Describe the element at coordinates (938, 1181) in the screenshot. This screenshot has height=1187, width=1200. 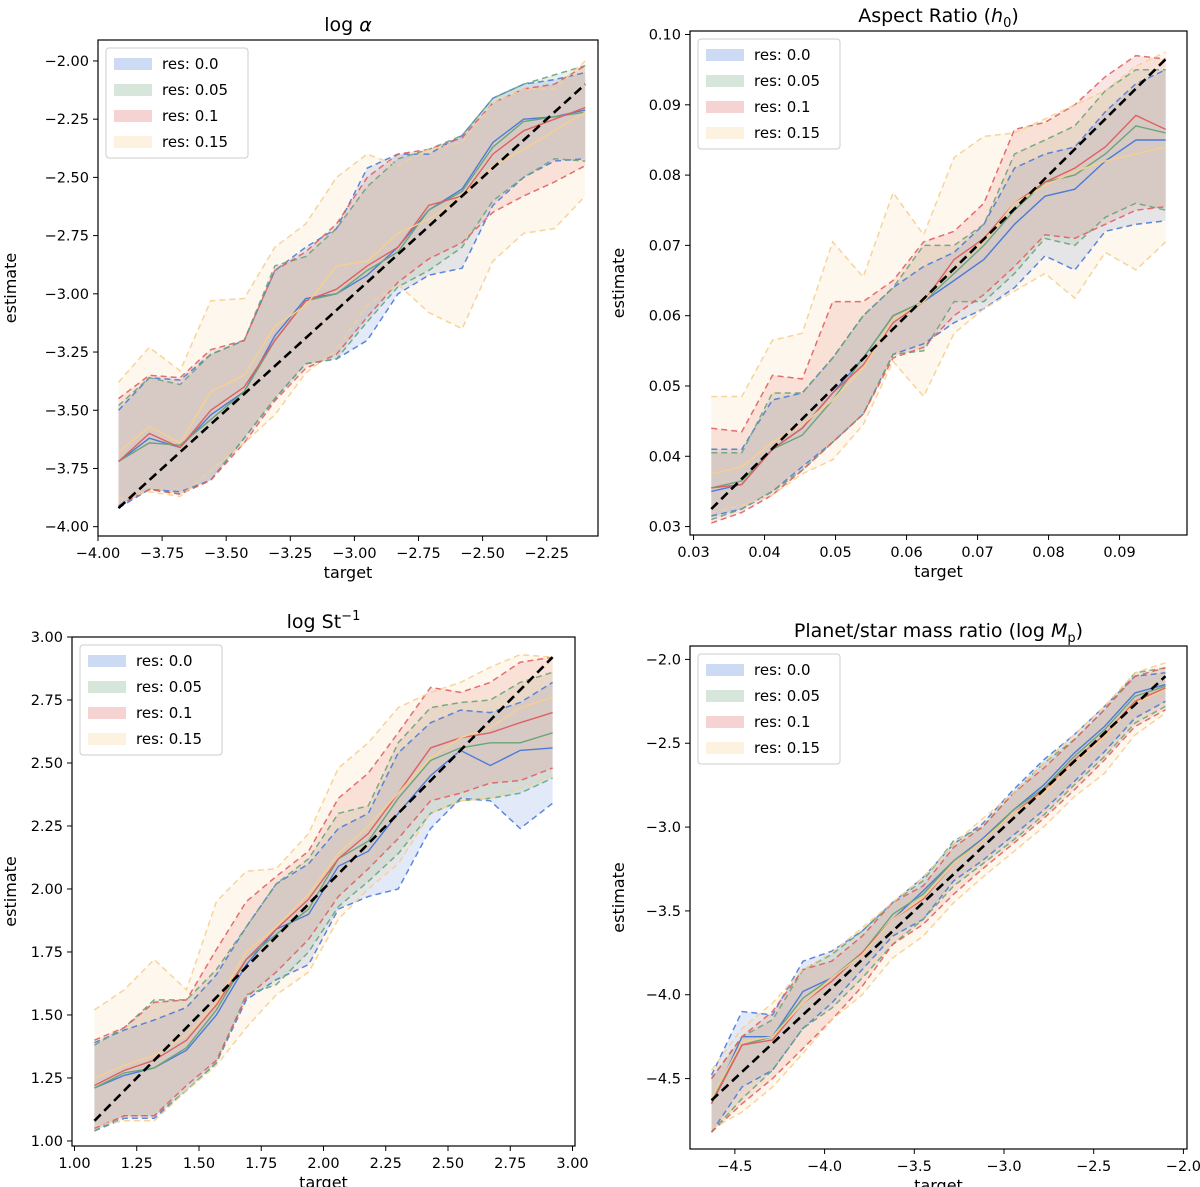
I see `x-axis-label: target` at that location.